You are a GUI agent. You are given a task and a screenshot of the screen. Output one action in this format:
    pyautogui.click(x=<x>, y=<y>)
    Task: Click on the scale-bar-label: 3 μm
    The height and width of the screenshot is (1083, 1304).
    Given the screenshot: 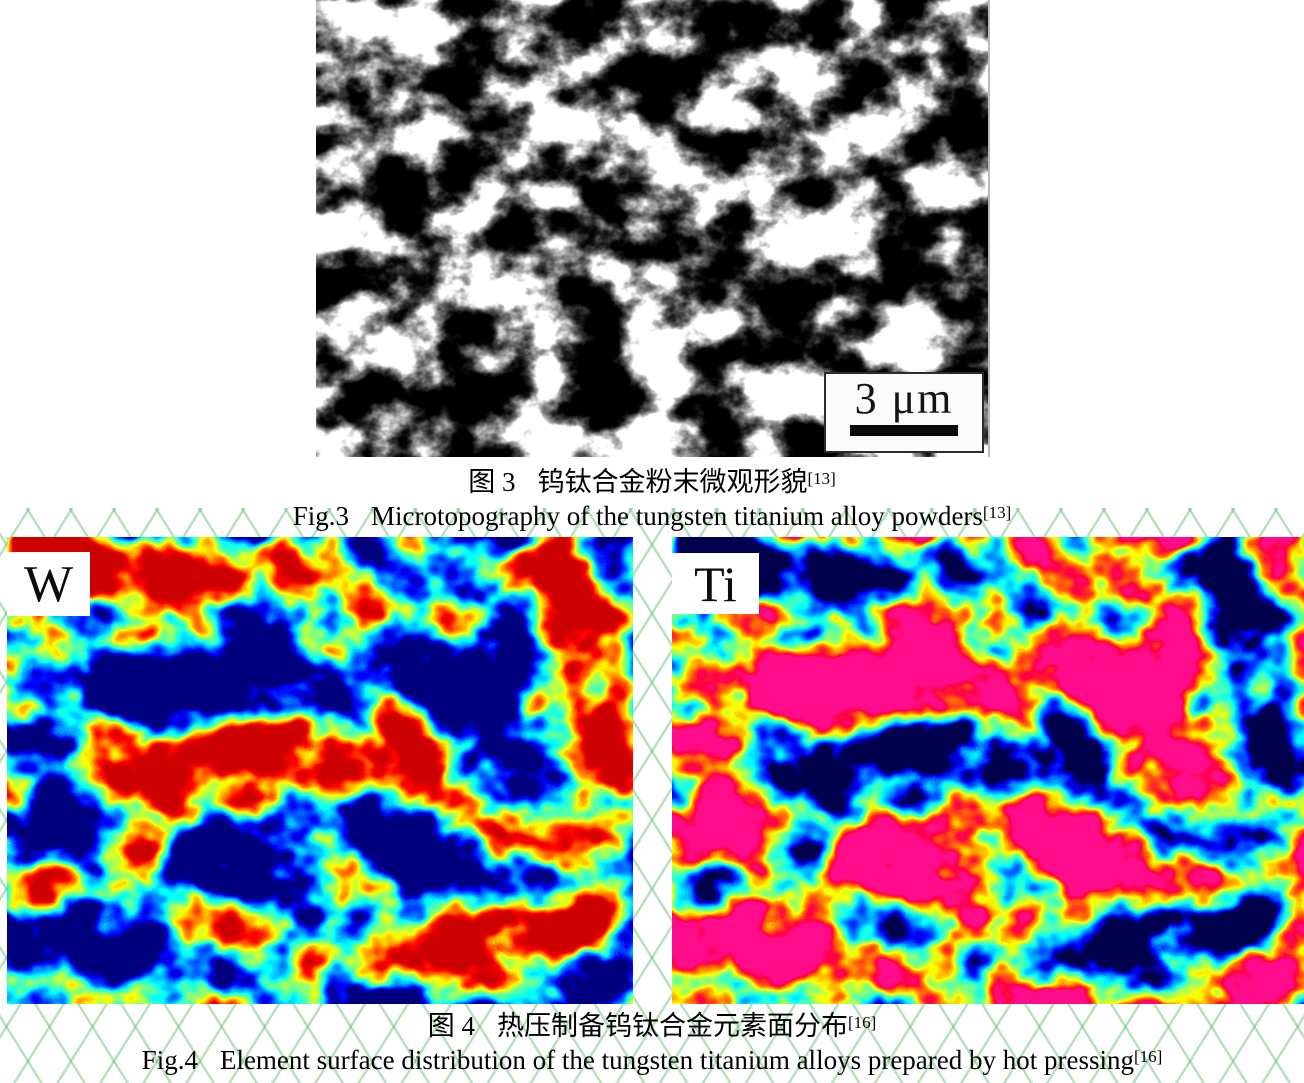 What is the action you would take?
    pyautogui.click(x=904, y=398)
    